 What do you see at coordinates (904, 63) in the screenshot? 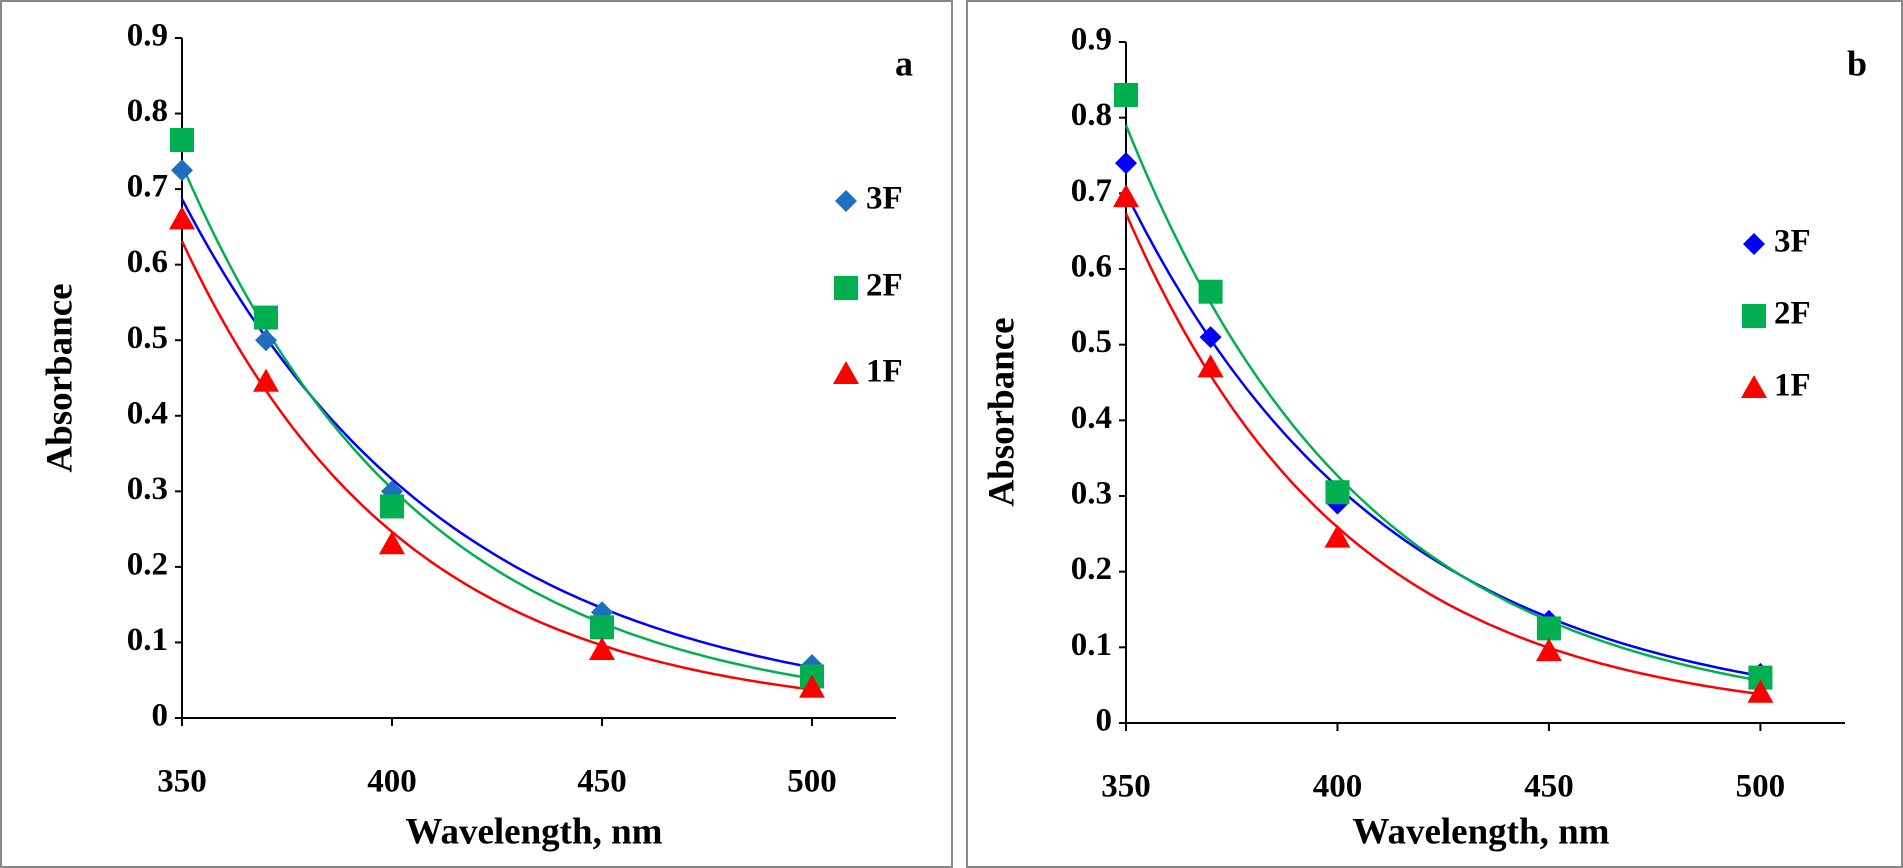
I see `panel-label: a` at bounding box center [904, 63].